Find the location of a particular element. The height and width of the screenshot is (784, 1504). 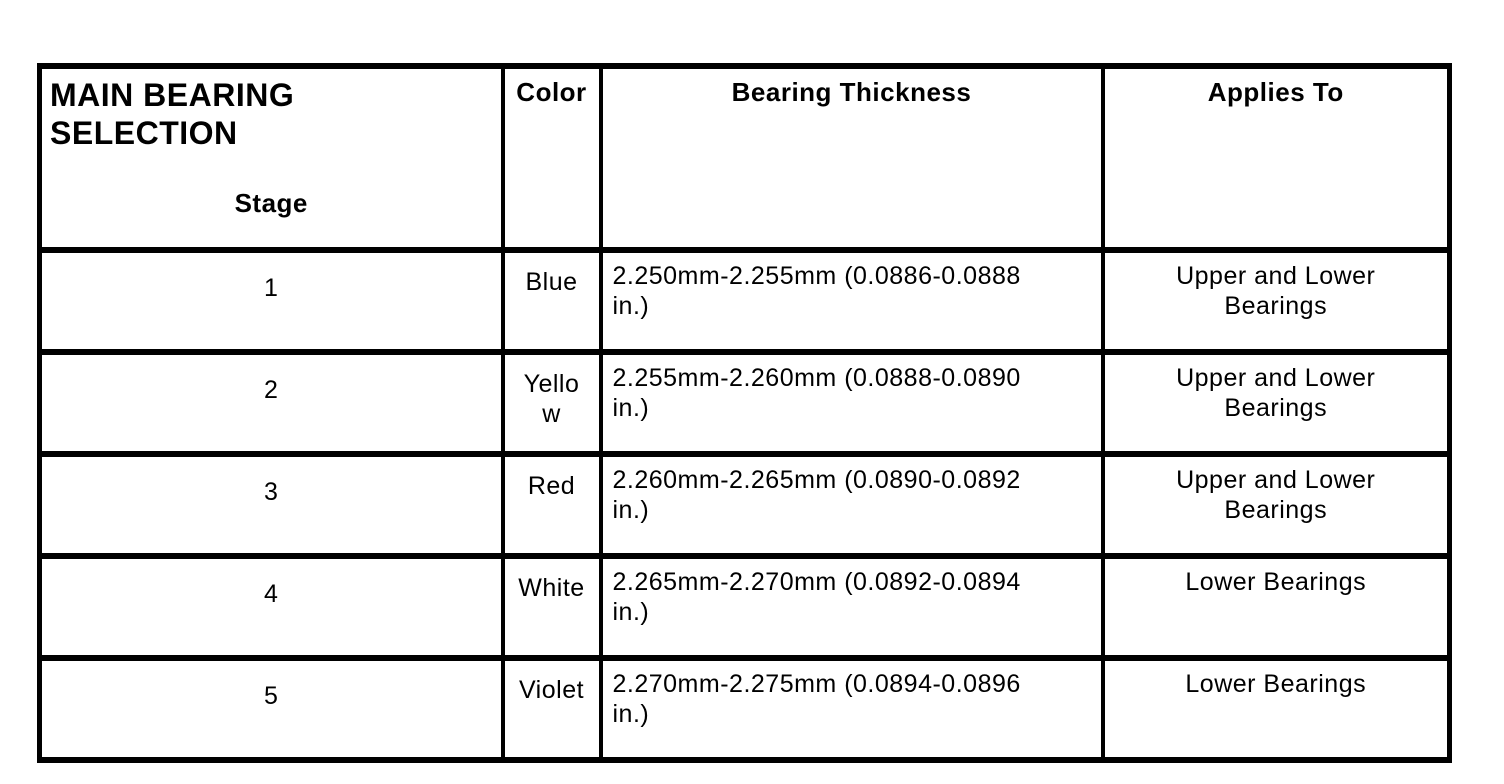

thickness-cell: 2.265mm-2.270mm (0.0892-0.0894 in.) is located at coordinates (851, 607).